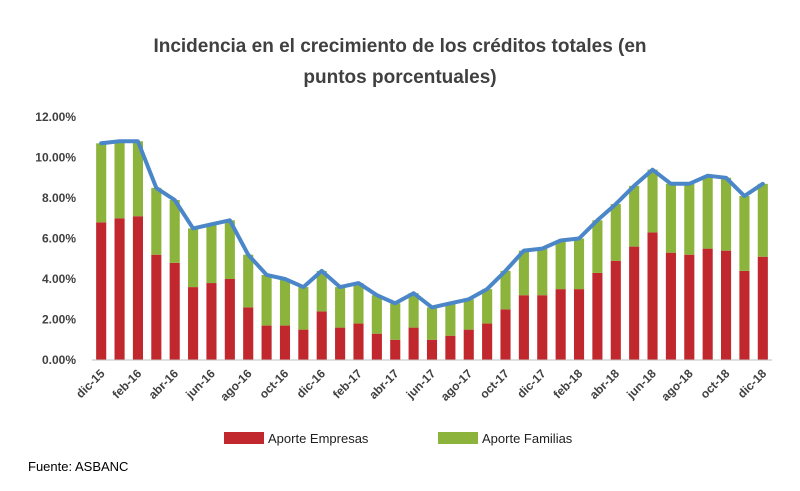 Image resolution: width=800 pixels, height=491 pixels. Describe the element at coordinates (456, 384) in the screenshot. I see `x-tick-label: ago-17` at that location.